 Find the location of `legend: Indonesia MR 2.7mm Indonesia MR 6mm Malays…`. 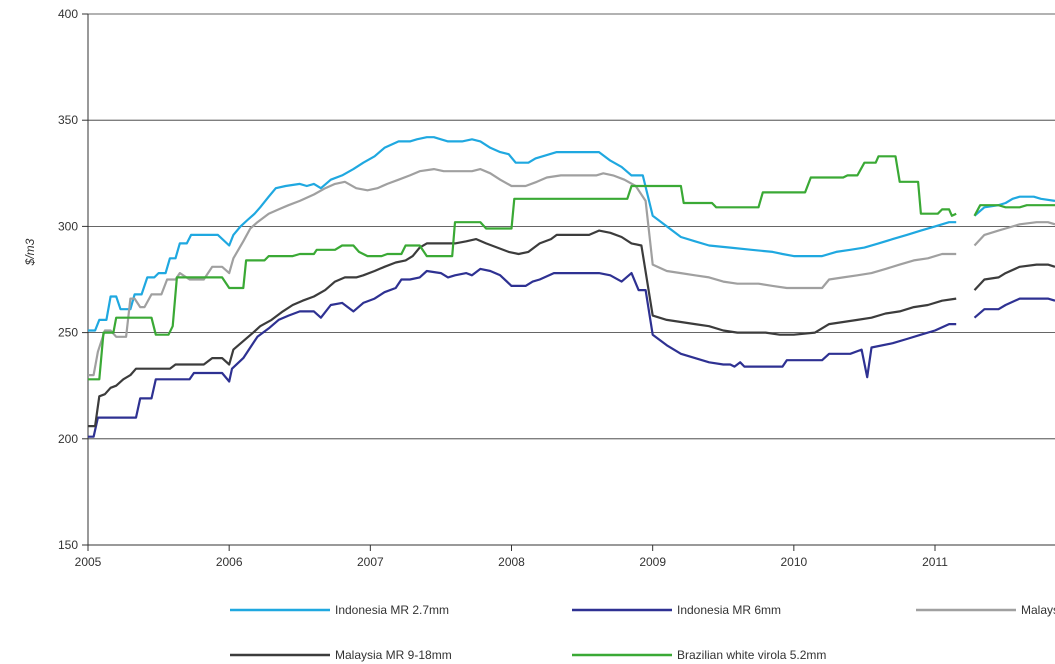

legend: Indonesia MR 2.7mm Indonesia MR 6mm Malays… is located at coordinates (642, 632).